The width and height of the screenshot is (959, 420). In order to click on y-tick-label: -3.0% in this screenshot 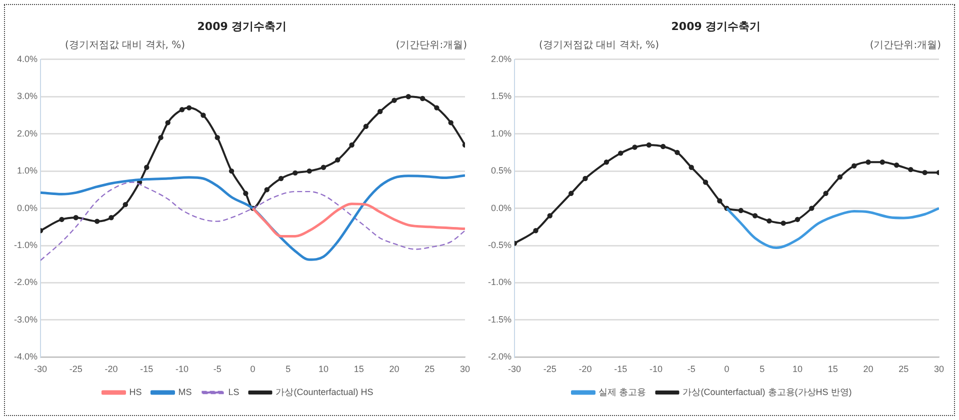, I will do `click(26, 319)`.